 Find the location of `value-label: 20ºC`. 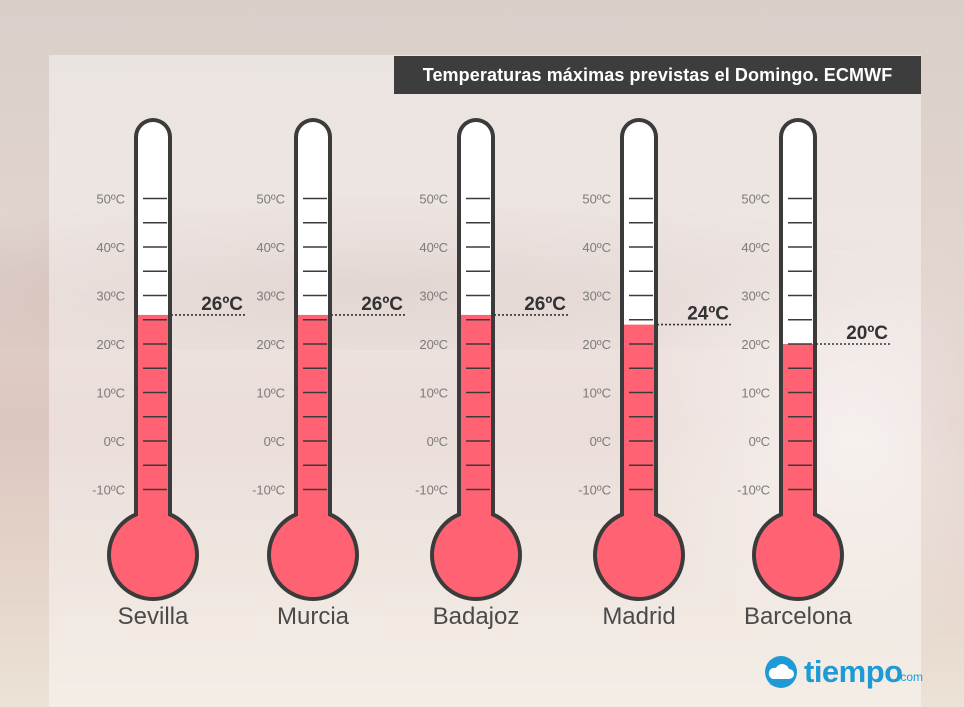

value-label: 20ºC is located at coordinates (867, 333).